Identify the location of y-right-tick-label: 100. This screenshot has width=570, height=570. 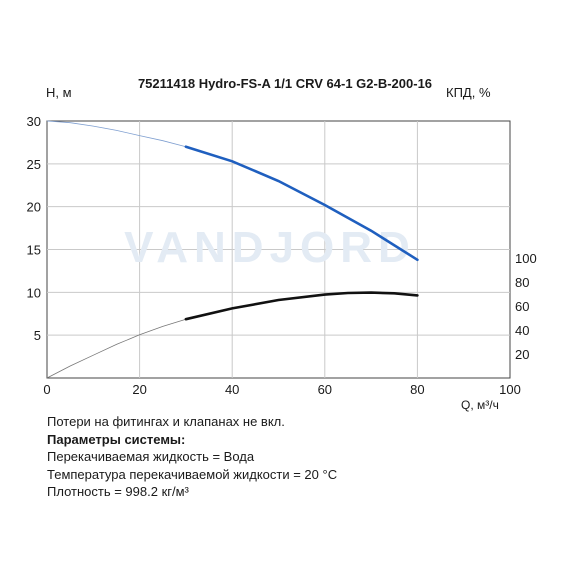
(526, 258).